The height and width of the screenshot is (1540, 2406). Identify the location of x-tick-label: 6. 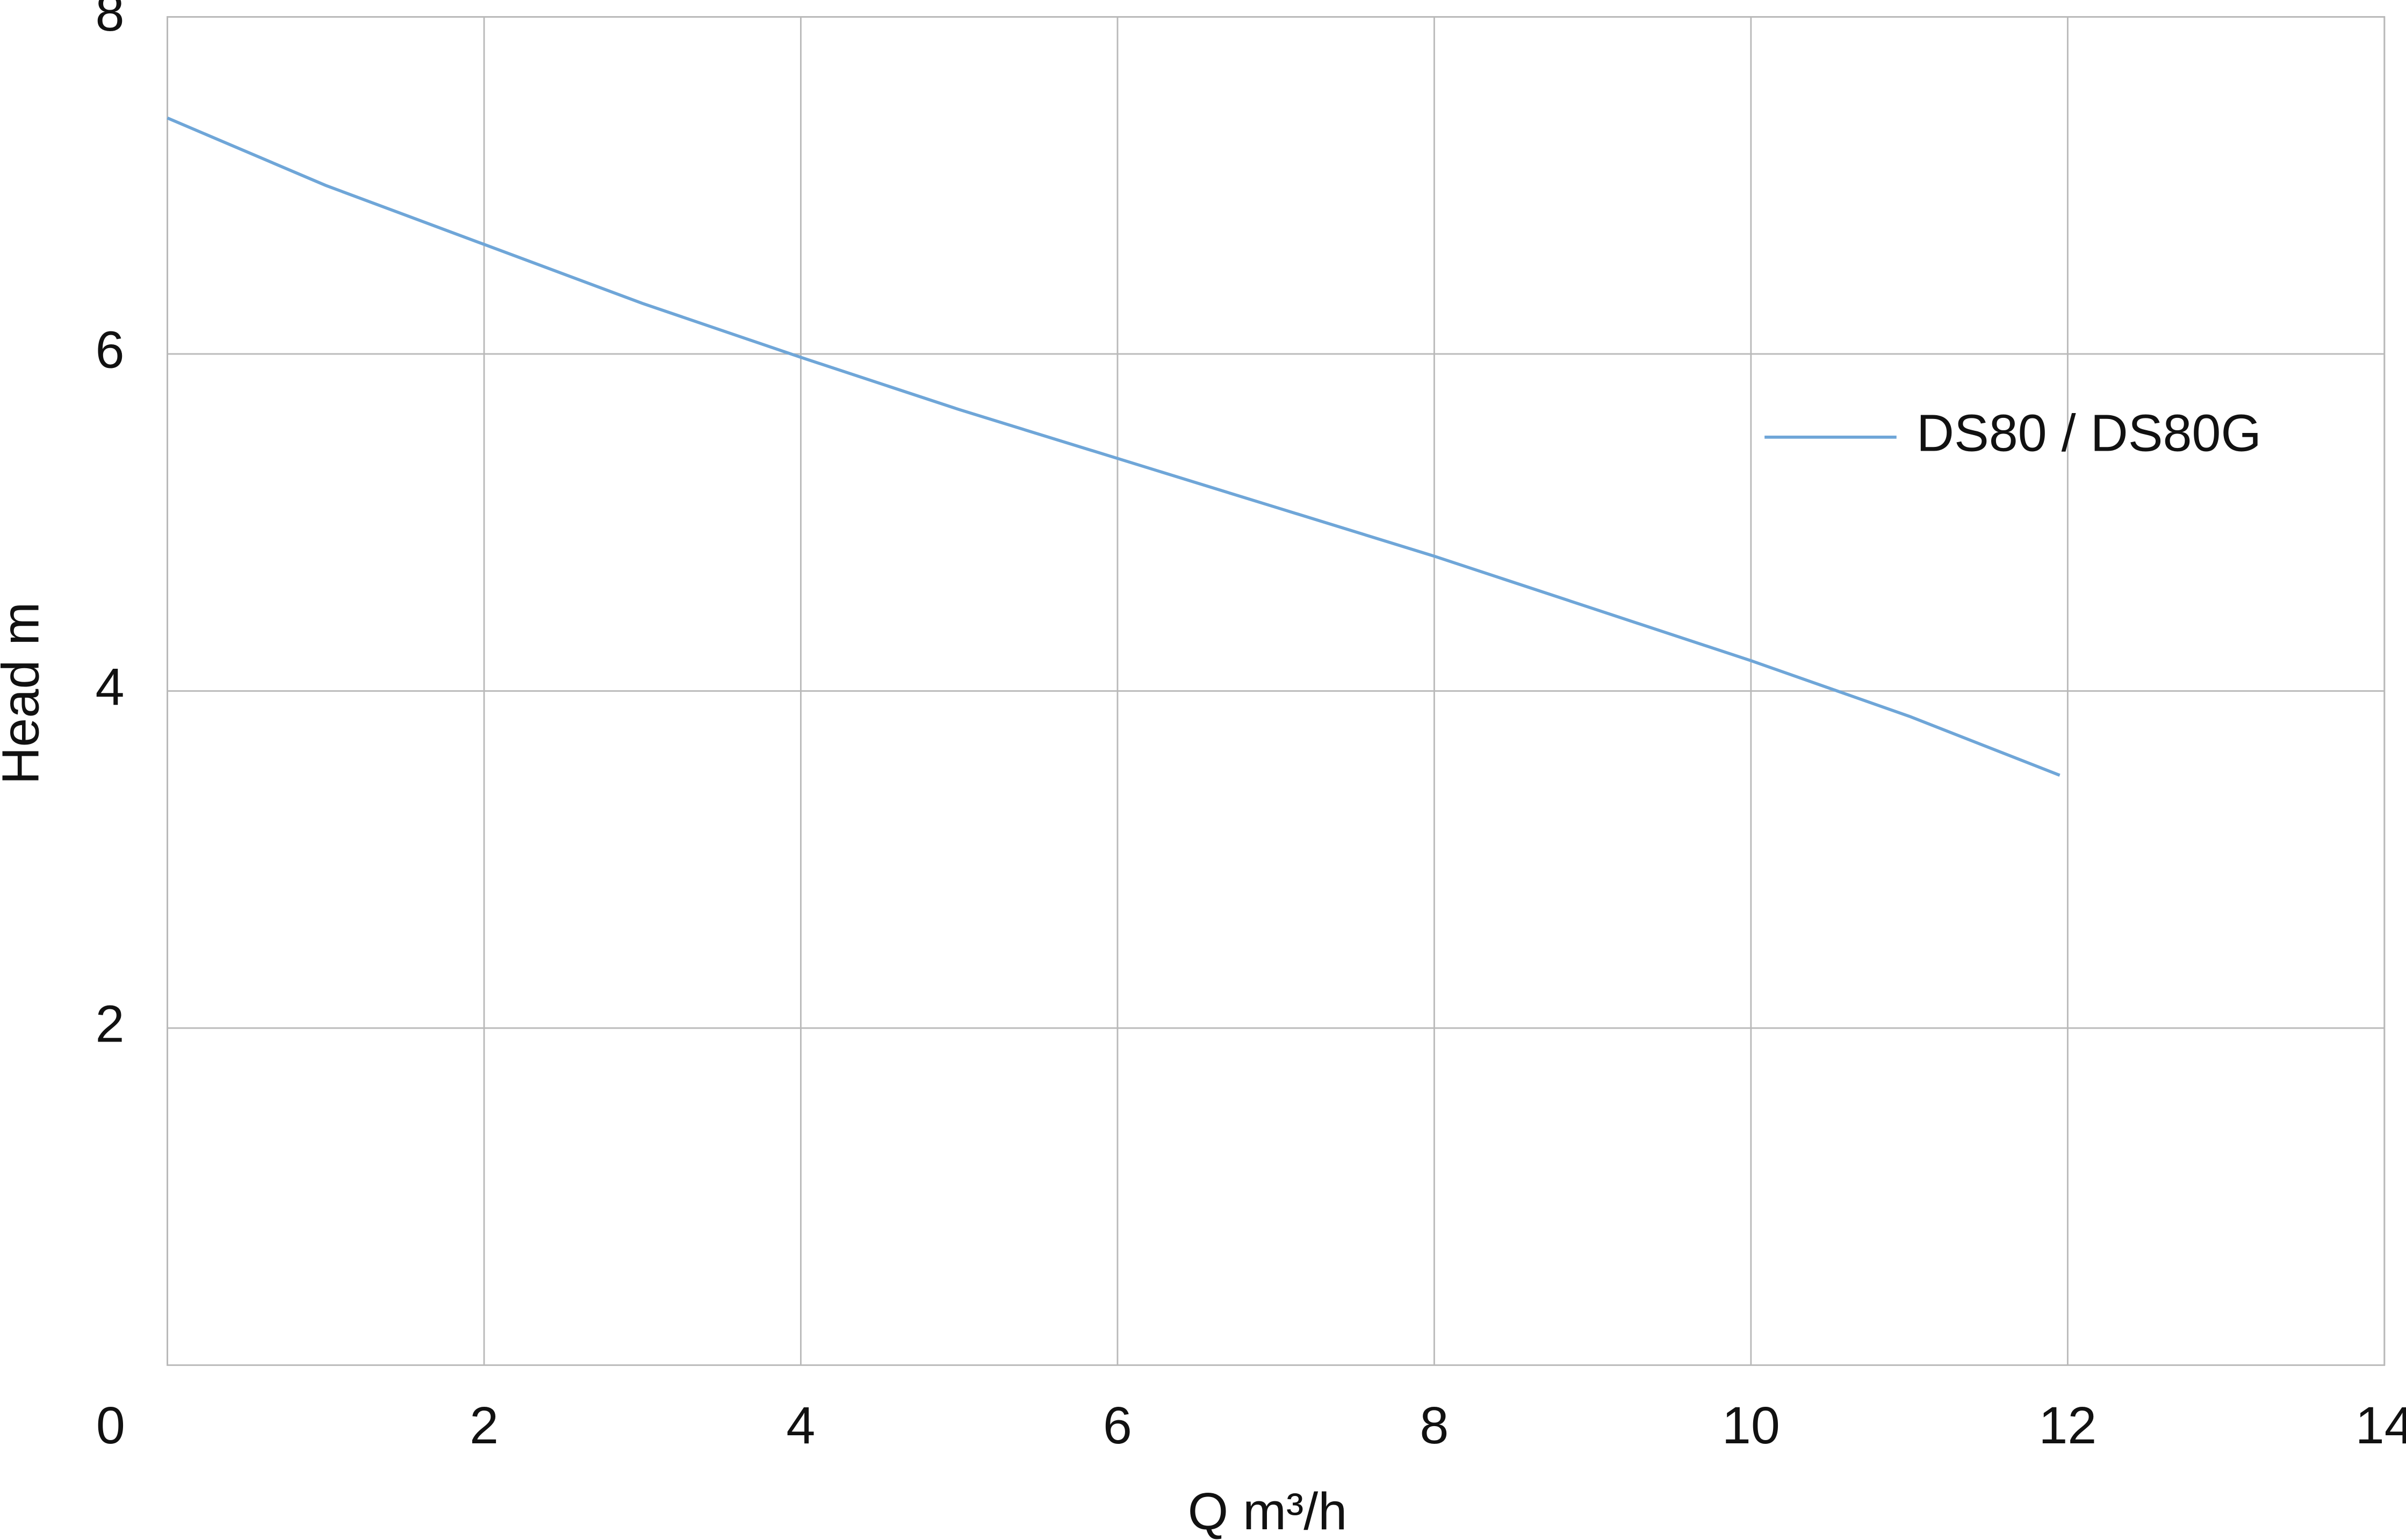
(1117, 1425).